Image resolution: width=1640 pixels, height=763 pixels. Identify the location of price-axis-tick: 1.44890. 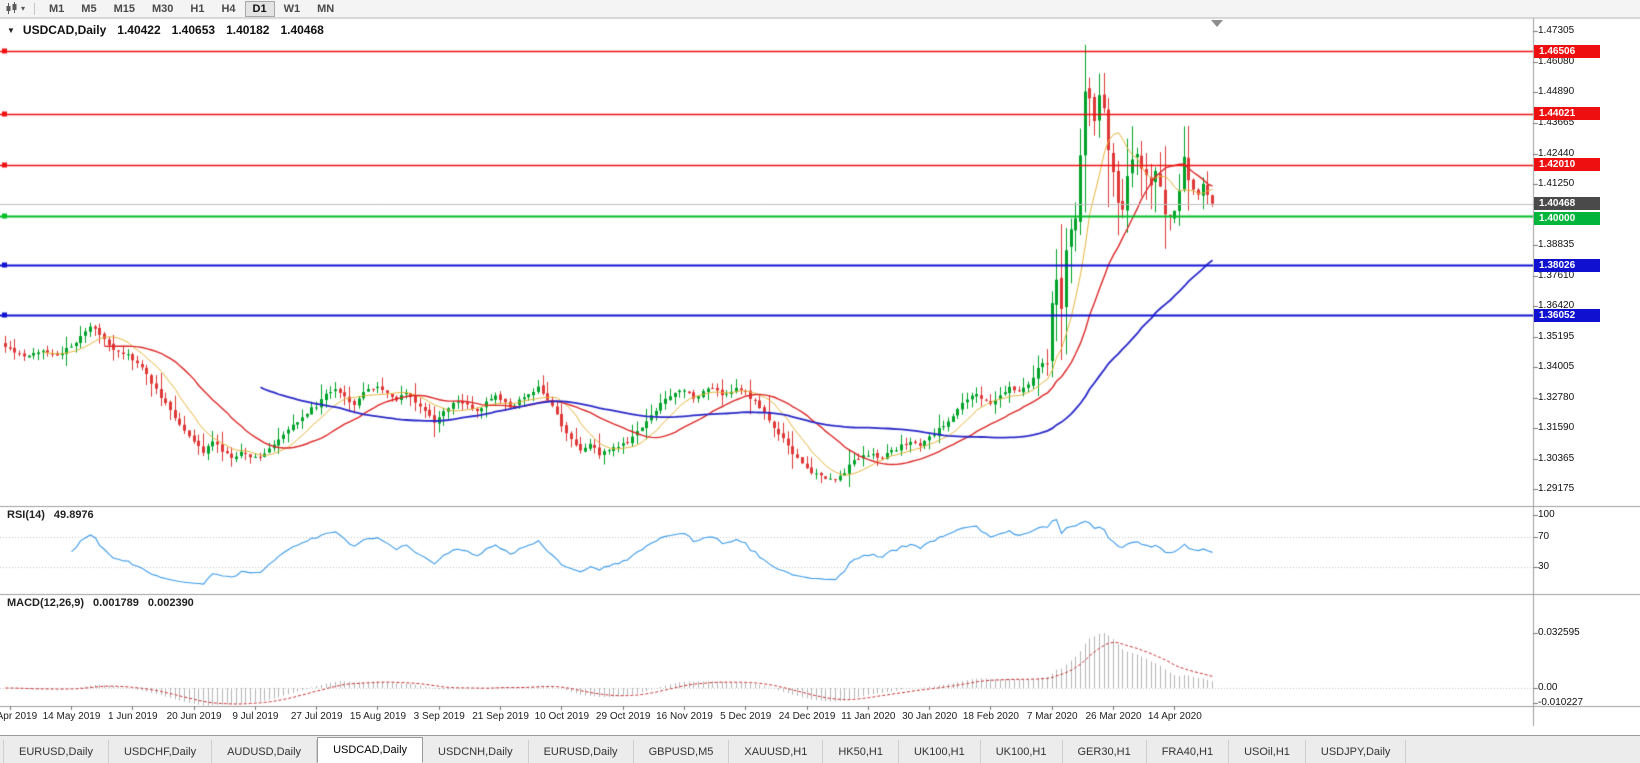
(1556, 91).